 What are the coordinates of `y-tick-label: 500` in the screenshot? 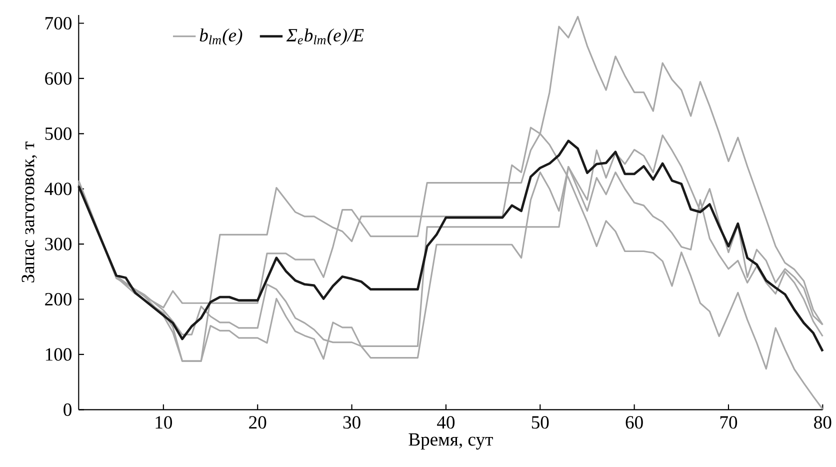 It's located at (58, 133).